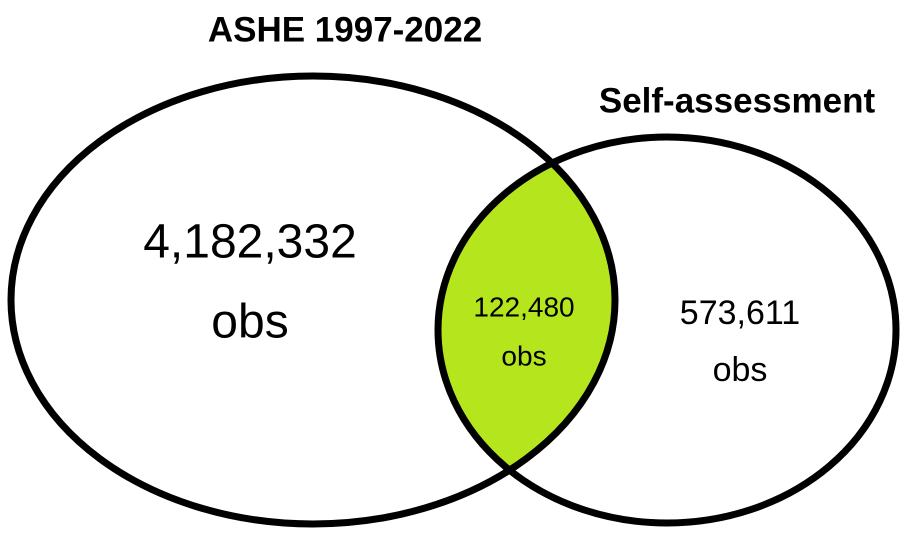 This screenshot has height=534, width=921. I want to click on set-label: Self-assessment, so click(737, 100).